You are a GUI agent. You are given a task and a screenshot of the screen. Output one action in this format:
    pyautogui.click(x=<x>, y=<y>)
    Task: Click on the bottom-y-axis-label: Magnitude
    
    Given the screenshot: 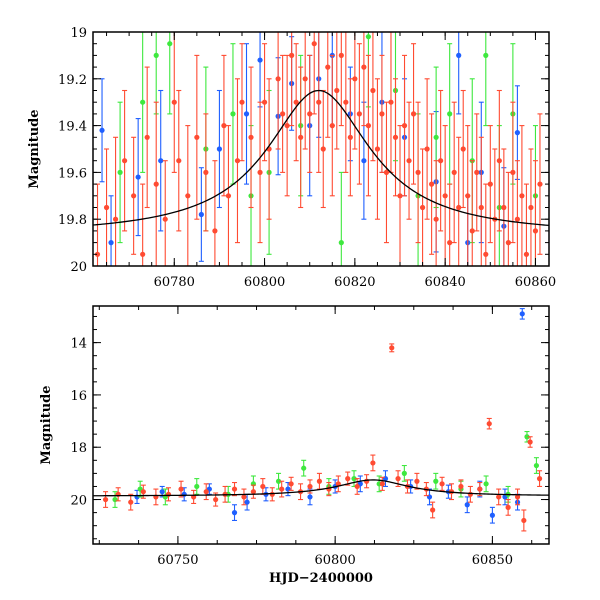 What is the action you would take?
    pyautogui.click(x=46, y=424)
    